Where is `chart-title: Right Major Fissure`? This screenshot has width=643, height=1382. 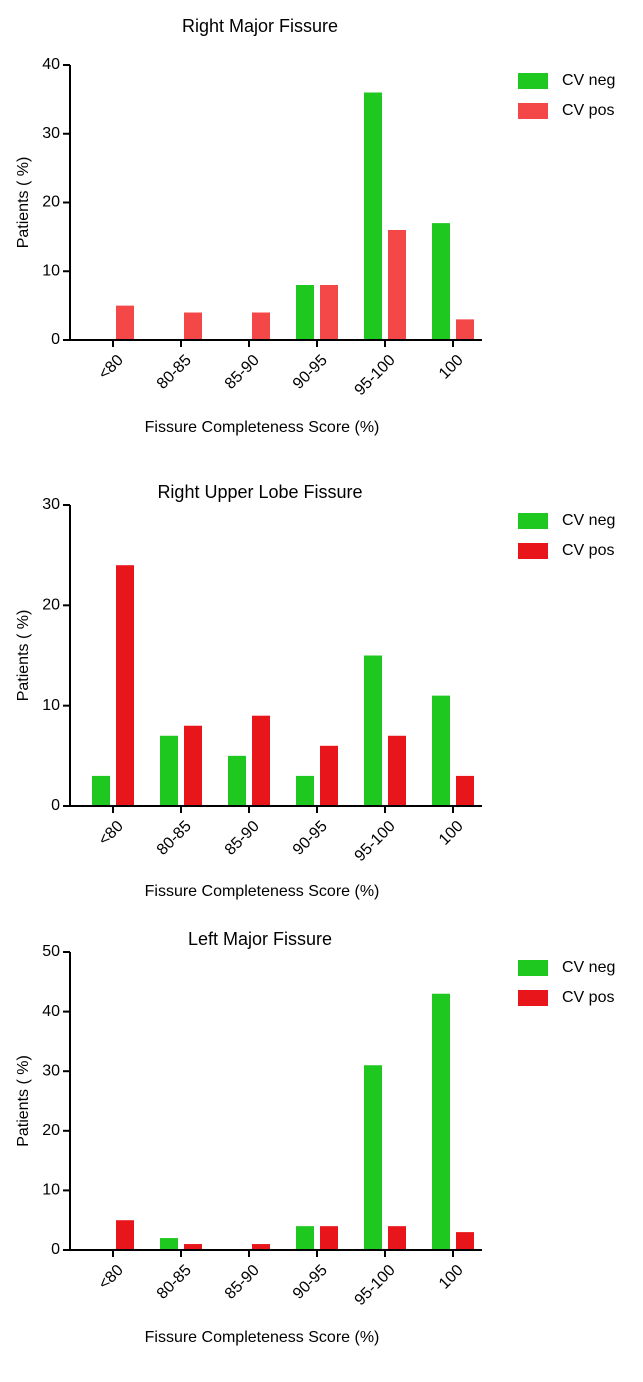 chart-title: Right Major Fissure is located at coordinates (260, 26).